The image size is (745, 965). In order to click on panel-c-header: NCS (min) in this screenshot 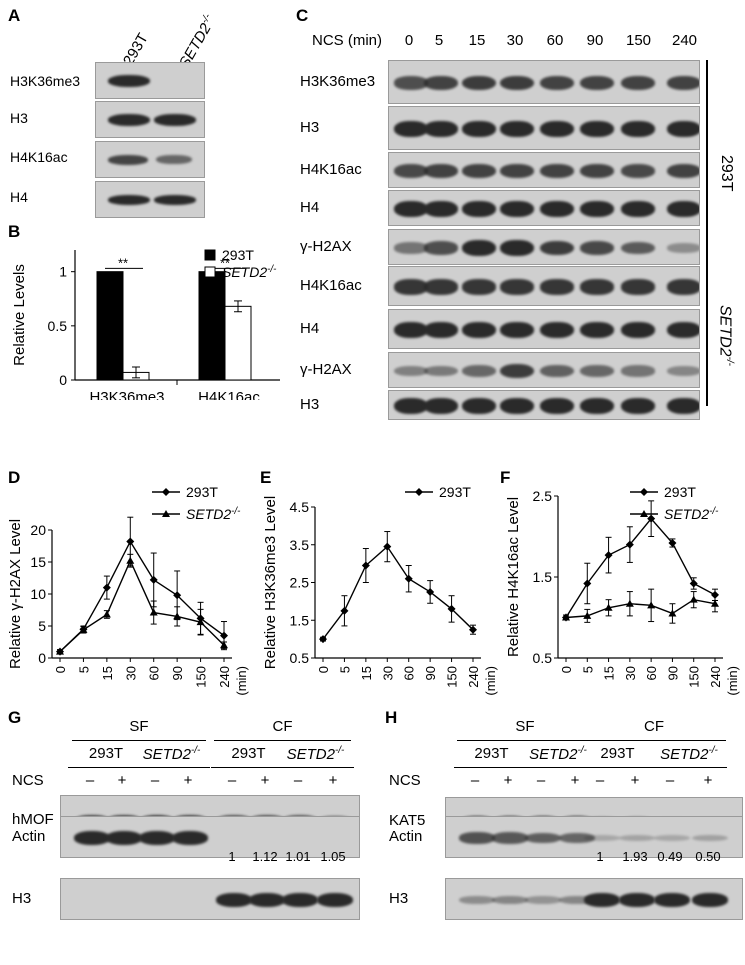, I will do `click(347, 40)`.